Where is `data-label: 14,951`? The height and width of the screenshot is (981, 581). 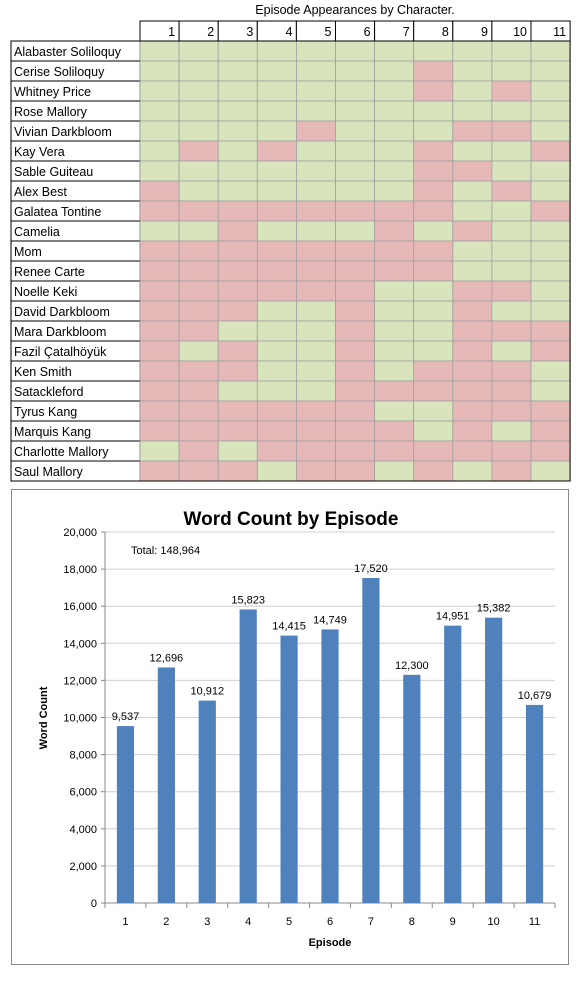
data-label: 14,951 is located at coordinates (453, 617).